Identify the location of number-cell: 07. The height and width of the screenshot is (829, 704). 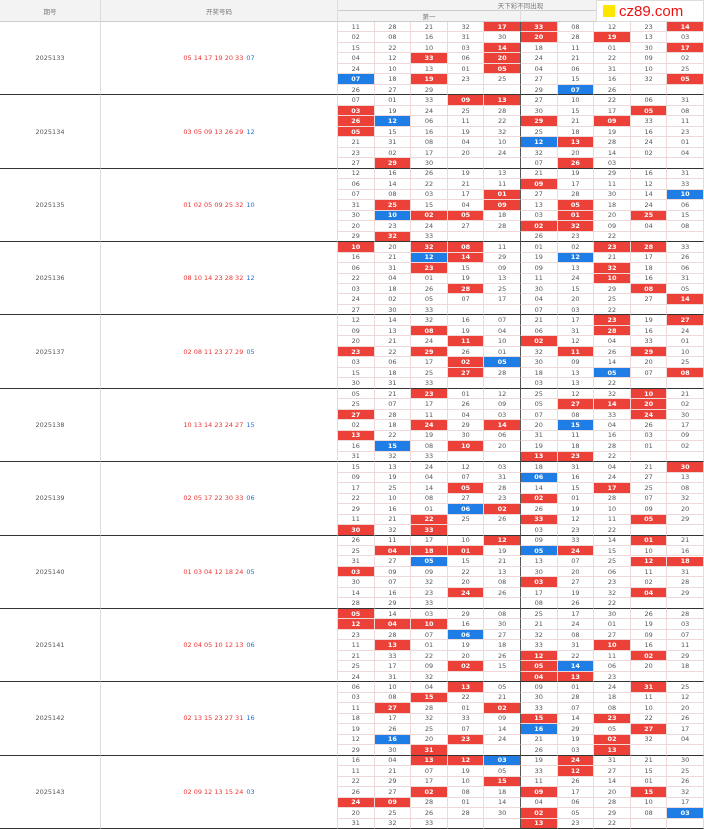
(576, 708).